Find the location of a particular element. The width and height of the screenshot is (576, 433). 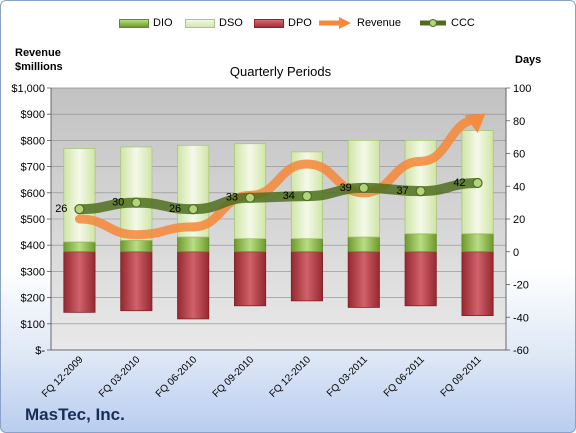

y-left-tick-label: $200 is located at coordinates (33, 299).